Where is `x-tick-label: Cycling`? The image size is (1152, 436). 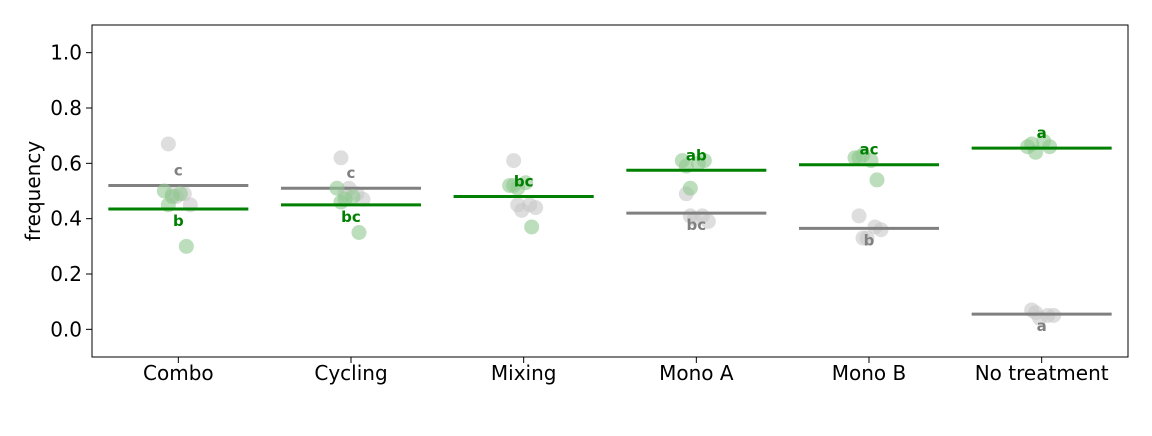
x-tick-label: Cycling is located at coordinates (350, 373).